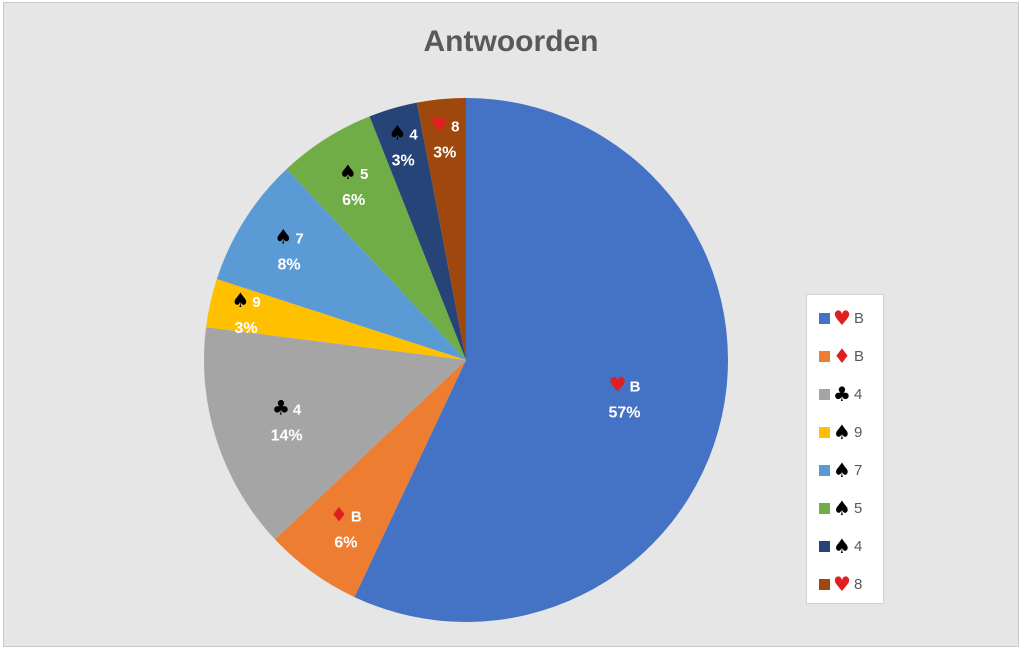 This screenshot has width=1024, height=651. I want to click on data-label-percent: 14%, so click(287, 435).